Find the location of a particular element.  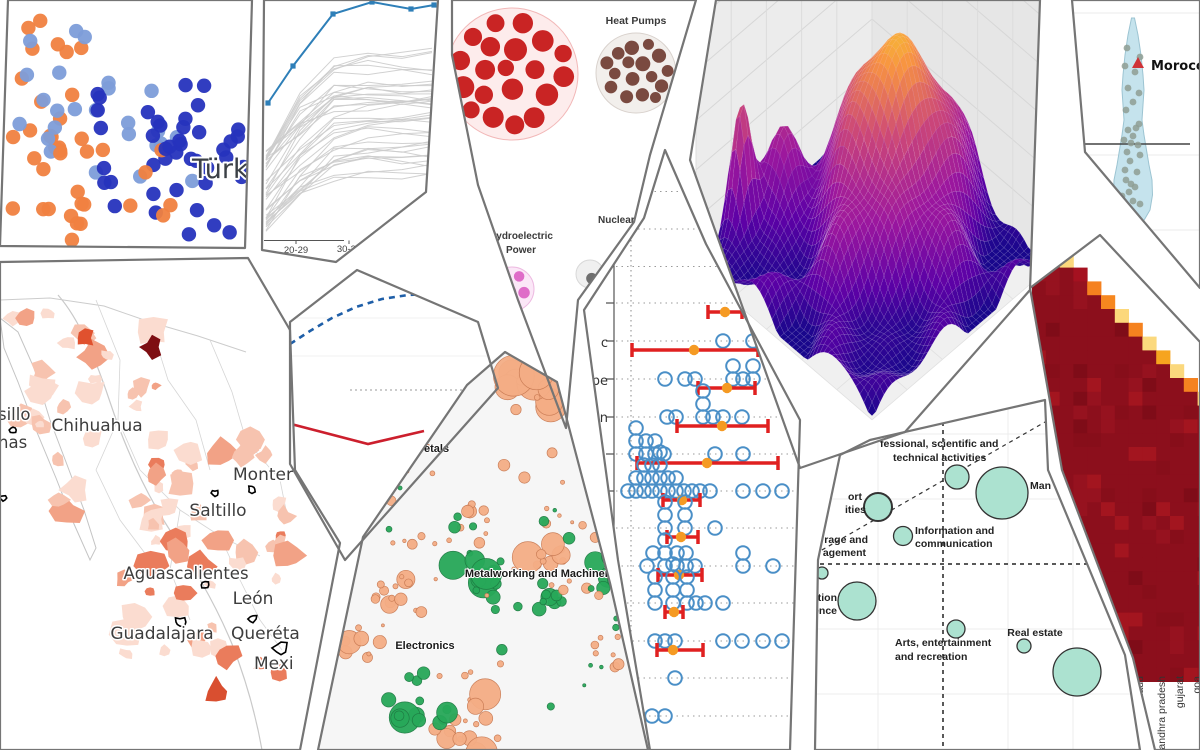

cell-border-violin is located at coordinates (1135, 145).